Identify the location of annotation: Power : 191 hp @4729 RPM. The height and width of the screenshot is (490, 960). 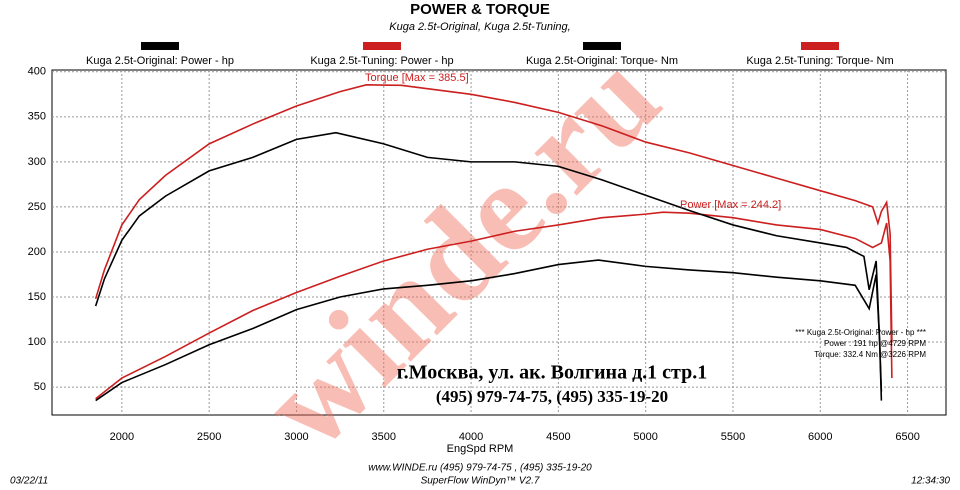
(875, 343).